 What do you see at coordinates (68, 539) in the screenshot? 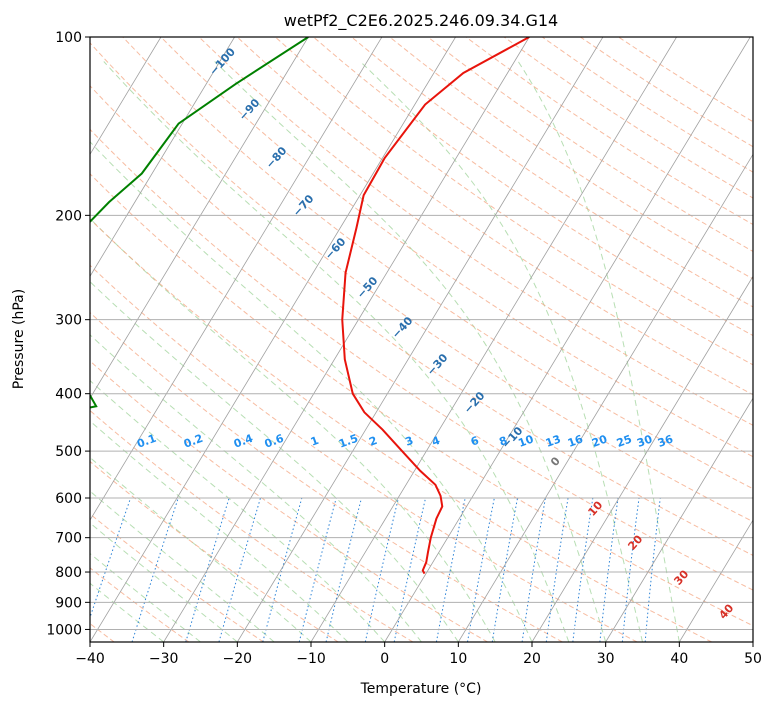
I see `y-tick-label: 700` at bounding box center [68, 539].